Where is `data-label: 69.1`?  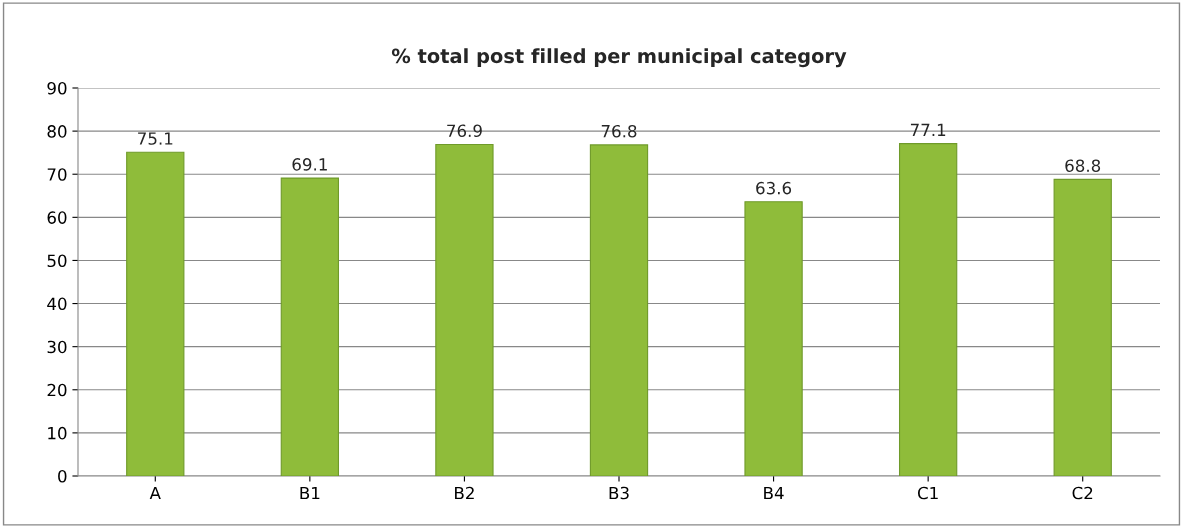
data-label: 69.1 is located at coordinates (309, 164).